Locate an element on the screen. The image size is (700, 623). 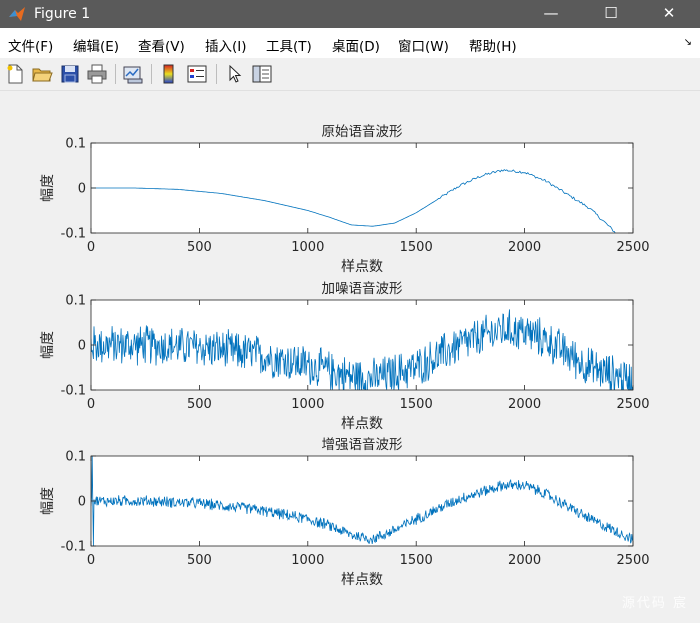
menu-file: 文件(F) is located at coordinates (31, 47).